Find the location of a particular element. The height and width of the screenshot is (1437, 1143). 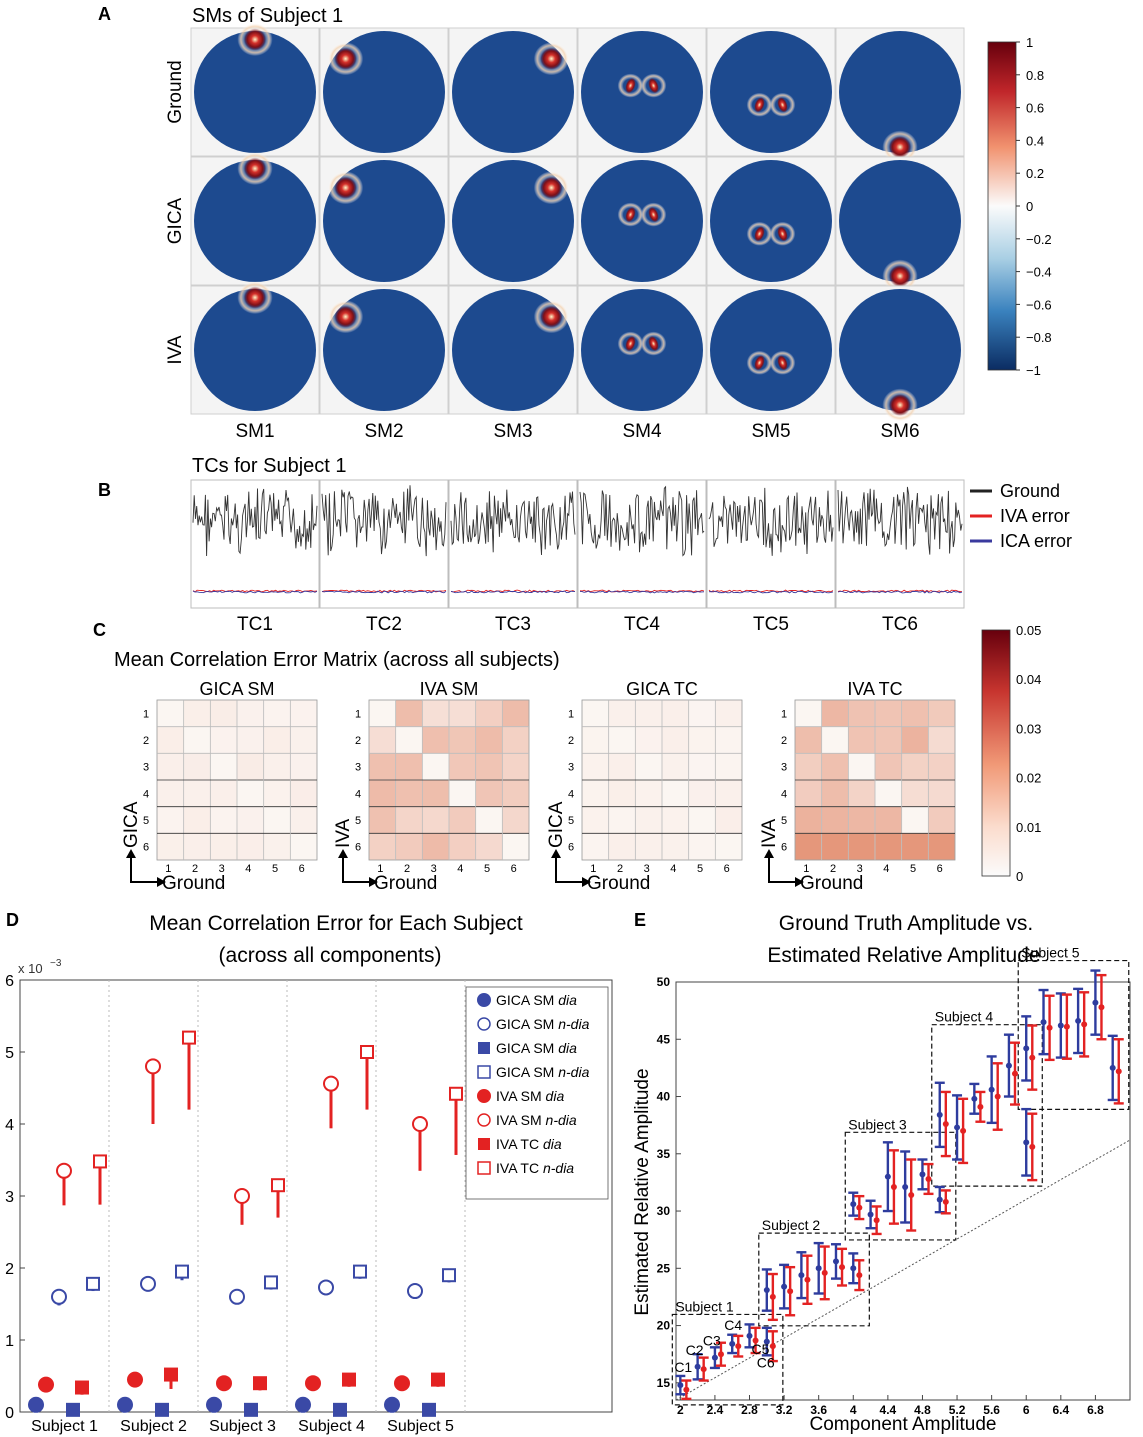

y-tick-label: 0 is located at coordinates (9, 1413).